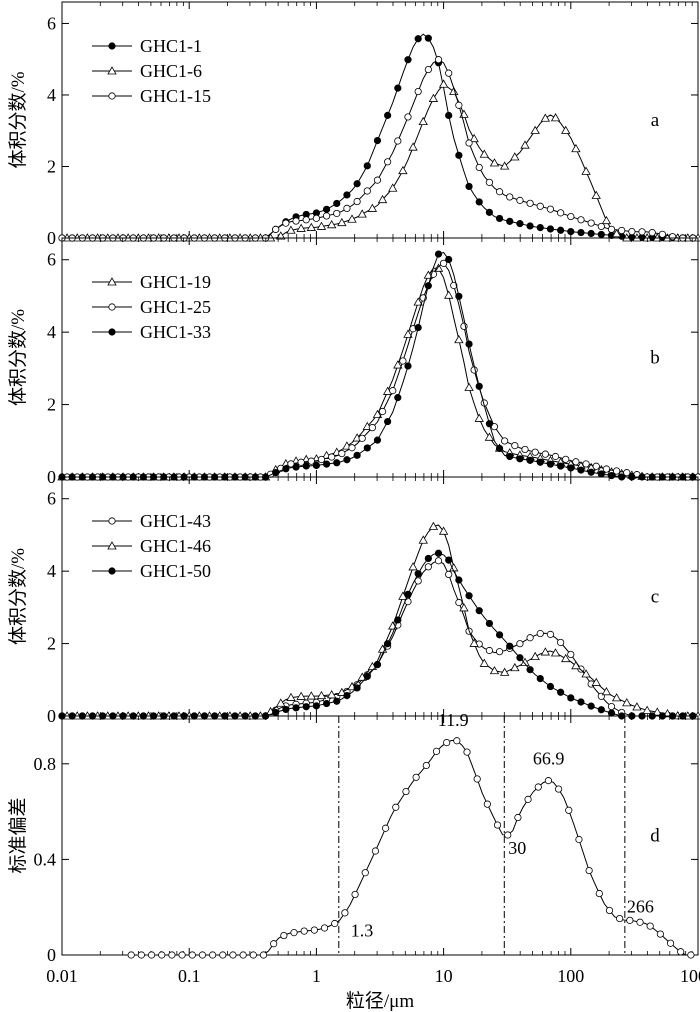 This screenshot has width=700, height=1012. What do you see at coordinates (175, 307) in the screenshot?
I see `legend-label: GHC1-25` at bounding box center [175, 307].